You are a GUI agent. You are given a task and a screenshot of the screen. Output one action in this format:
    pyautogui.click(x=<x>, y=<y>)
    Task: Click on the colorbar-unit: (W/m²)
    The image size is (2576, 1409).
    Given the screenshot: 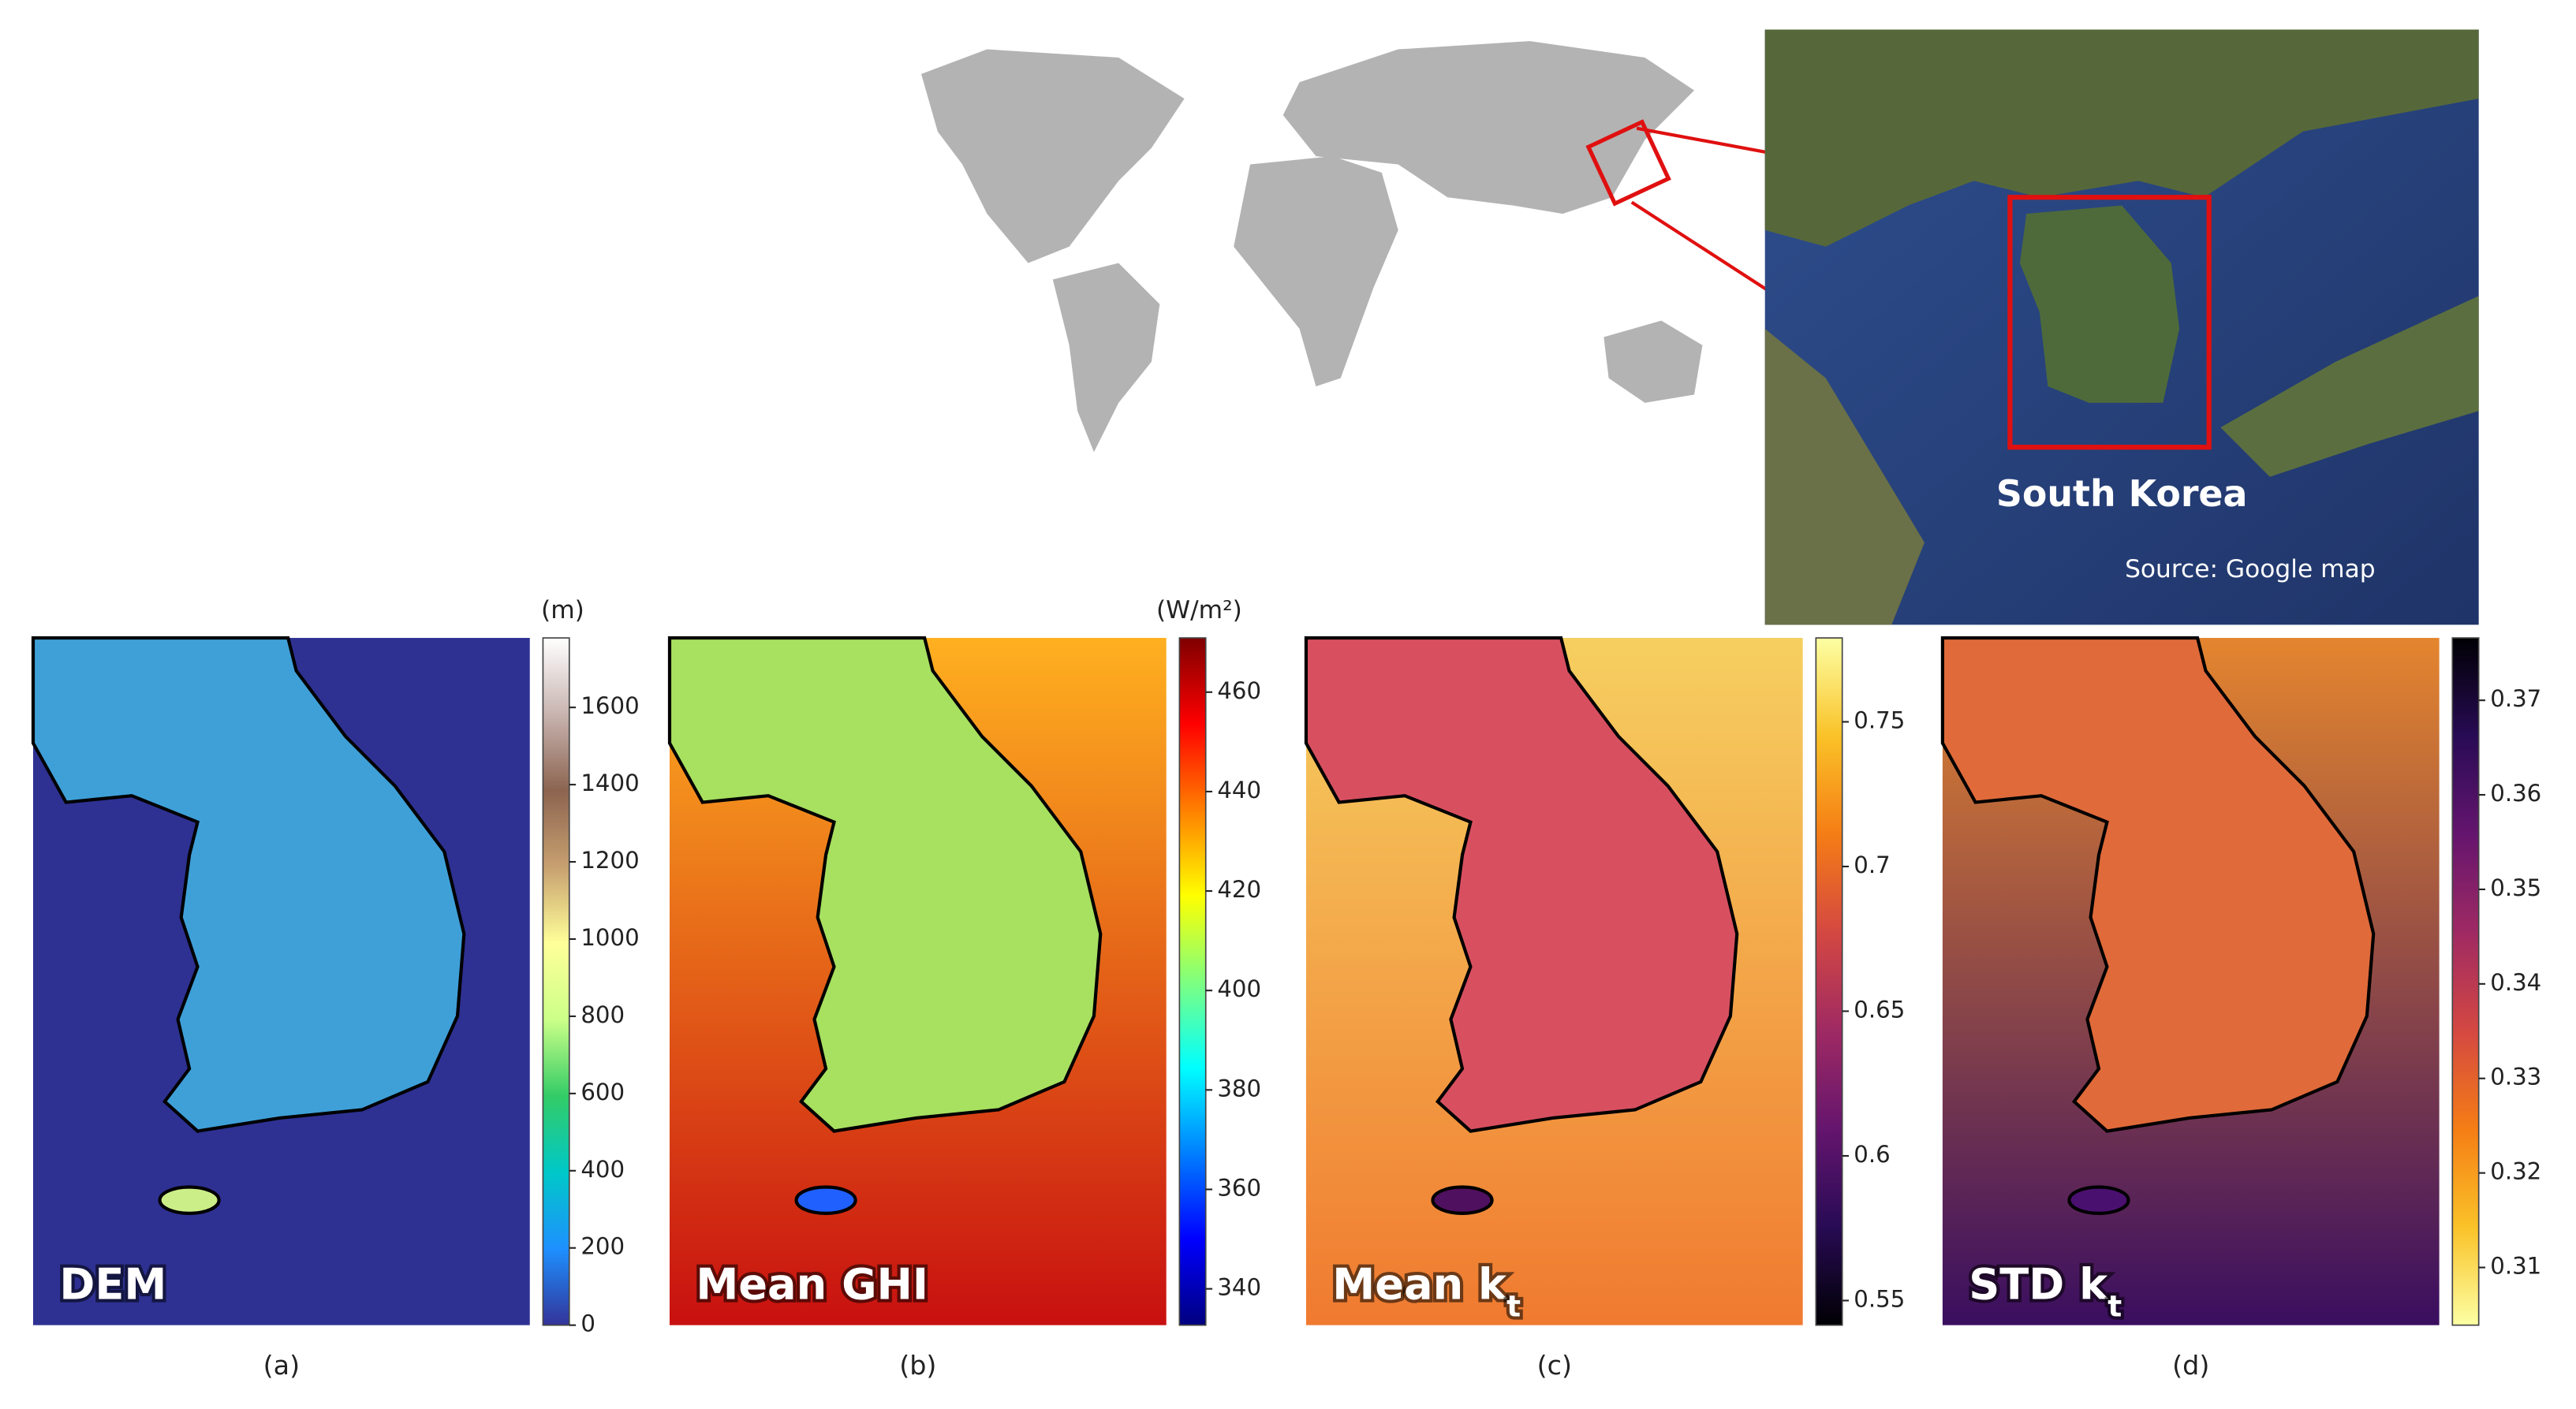 What is the action you would take?
    pyautogui.click(x=1199, y=610)
    